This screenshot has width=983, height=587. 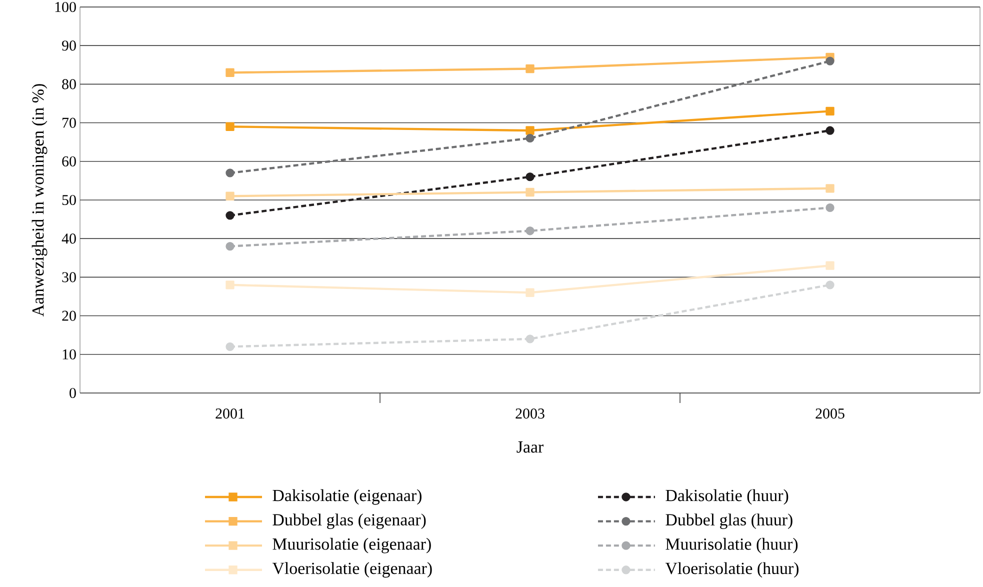 I want to click on y-tick-label: 100, so click(x=65, y=7).